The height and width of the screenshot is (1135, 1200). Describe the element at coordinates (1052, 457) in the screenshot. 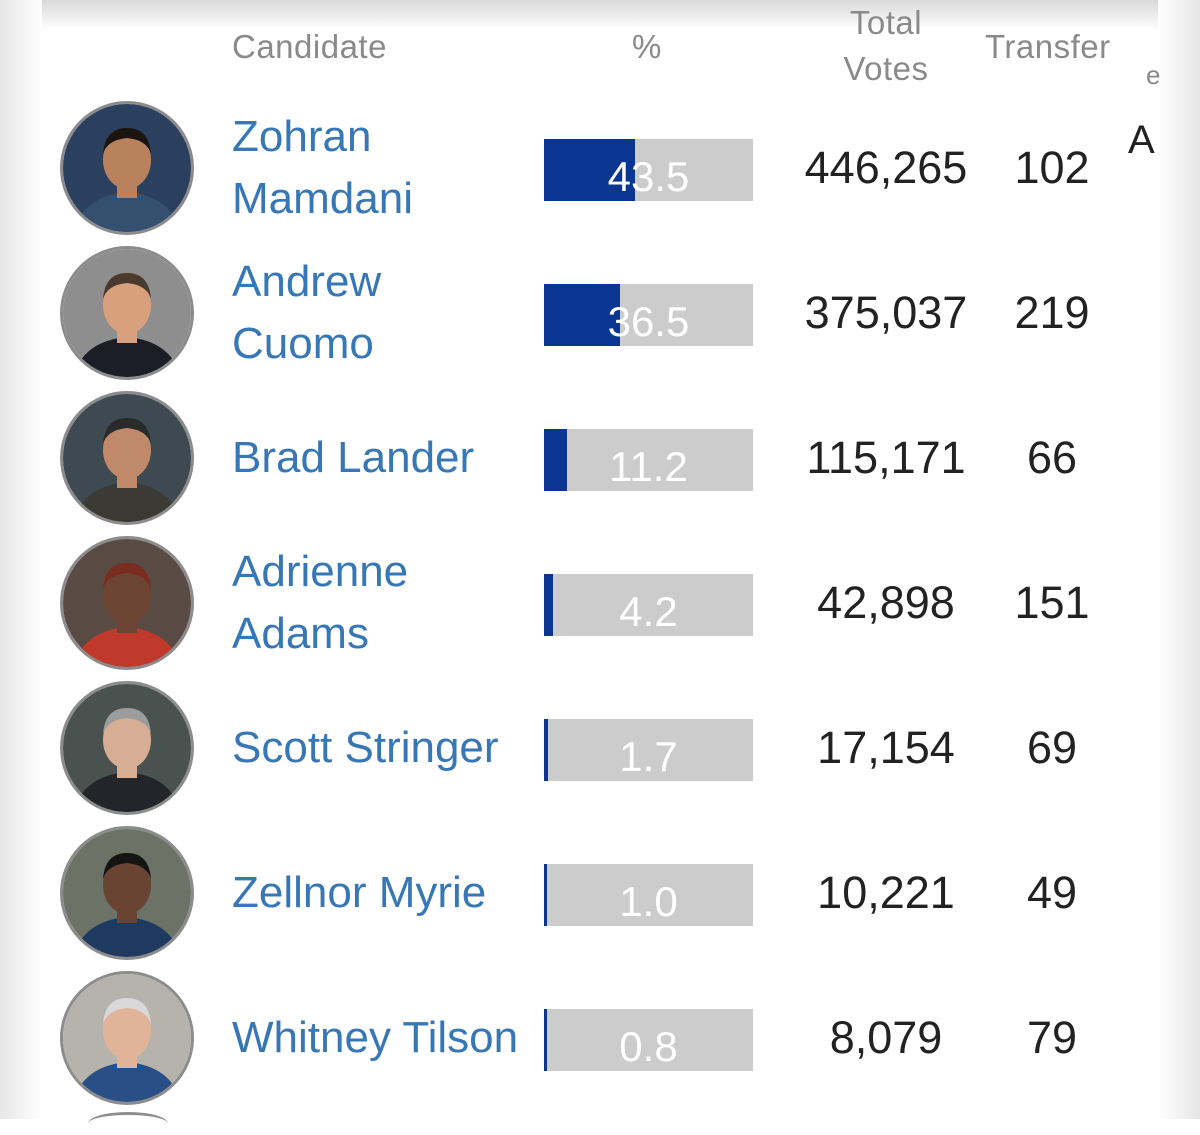

I see `transfer-value: 66` at that location.